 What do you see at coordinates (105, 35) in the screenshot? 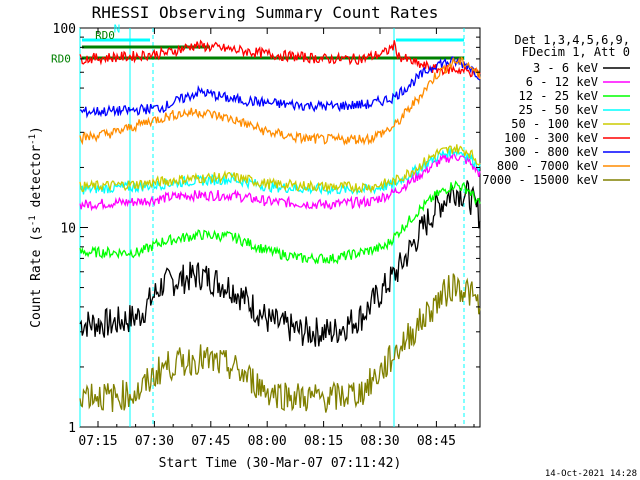
I see `annotation-label-1: RD0` at bounding box center [105, 35].